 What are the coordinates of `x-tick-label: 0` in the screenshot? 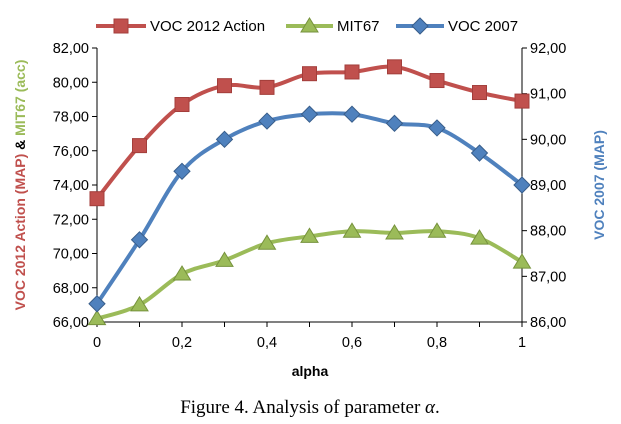 It's located at (97, 343).